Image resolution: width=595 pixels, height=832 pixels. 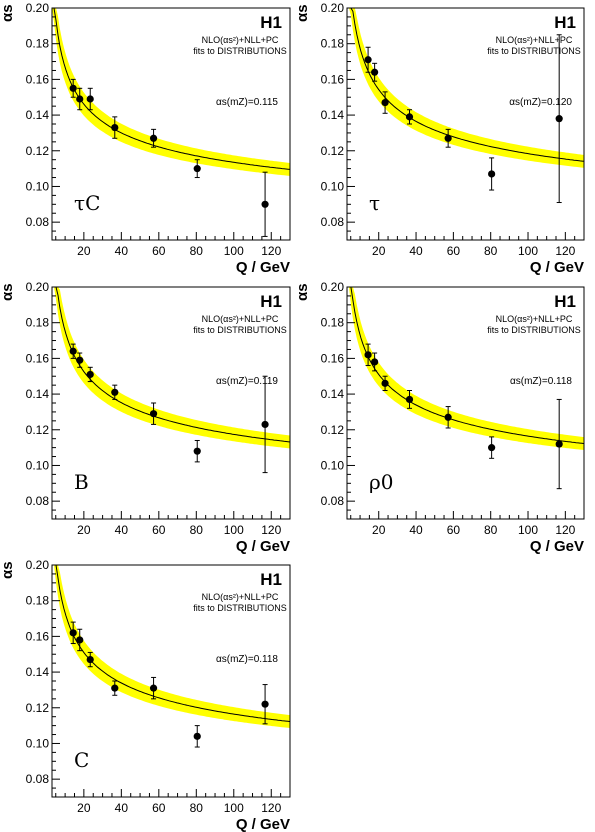 I want to click on x-tick-label: 80, so click(x=491, y=530).